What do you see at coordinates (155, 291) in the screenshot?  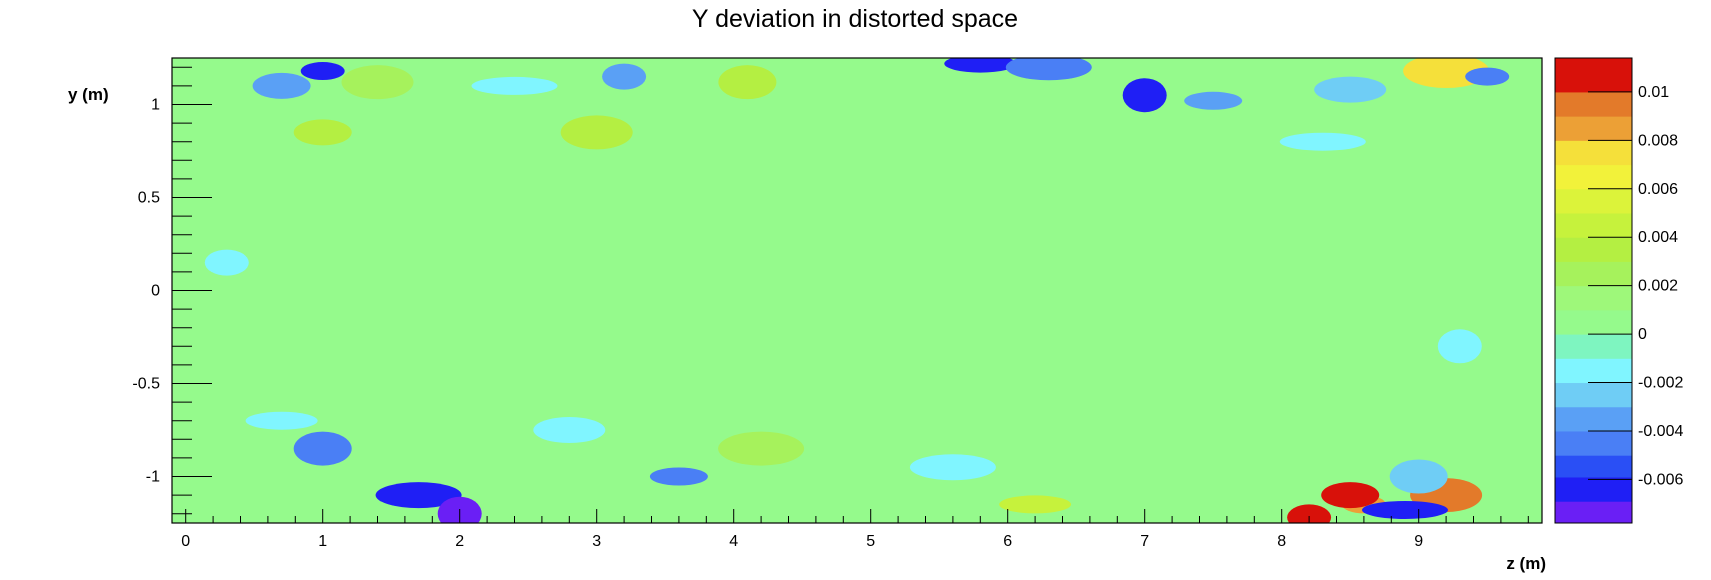 I see `y-tick-label: 0` at bounding box center [155, 291].